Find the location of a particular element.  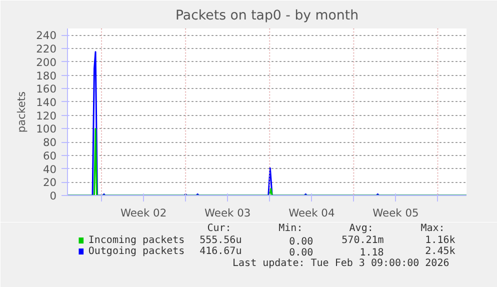

y-tick-label: 160 is located at coordinates (46, 89).